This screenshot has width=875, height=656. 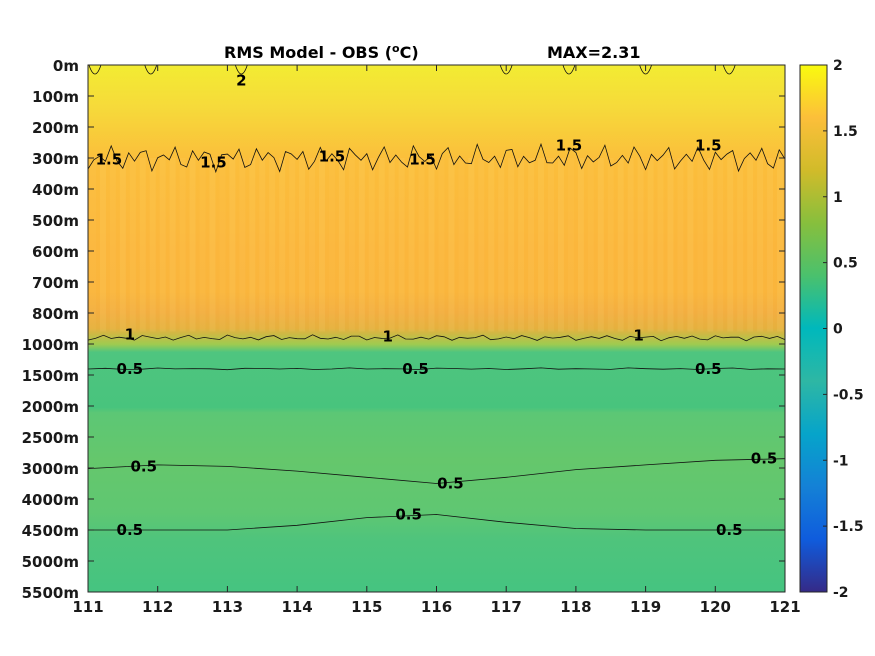 I want to click on colorbar: 2 1.5 1 0.5 0 -0.5 -1 -1.5 -2, so click(x=831, y=329).